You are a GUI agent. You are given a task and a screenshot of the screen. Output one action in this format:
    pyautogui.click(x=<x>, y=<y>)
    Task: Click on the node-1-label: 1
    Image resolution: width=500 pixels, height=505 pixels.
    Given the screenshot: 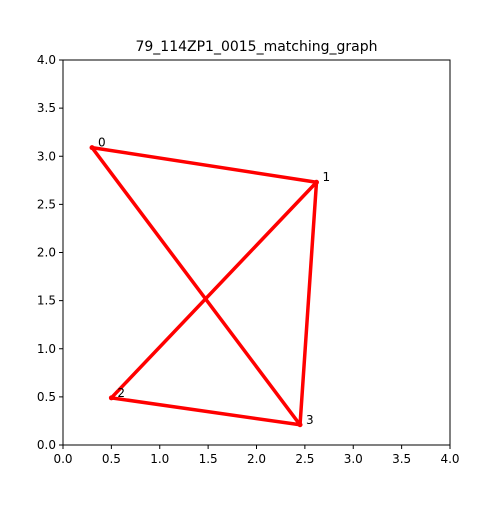 What is the action you would take?
    pyautogui.click(x=326, y=177)
    